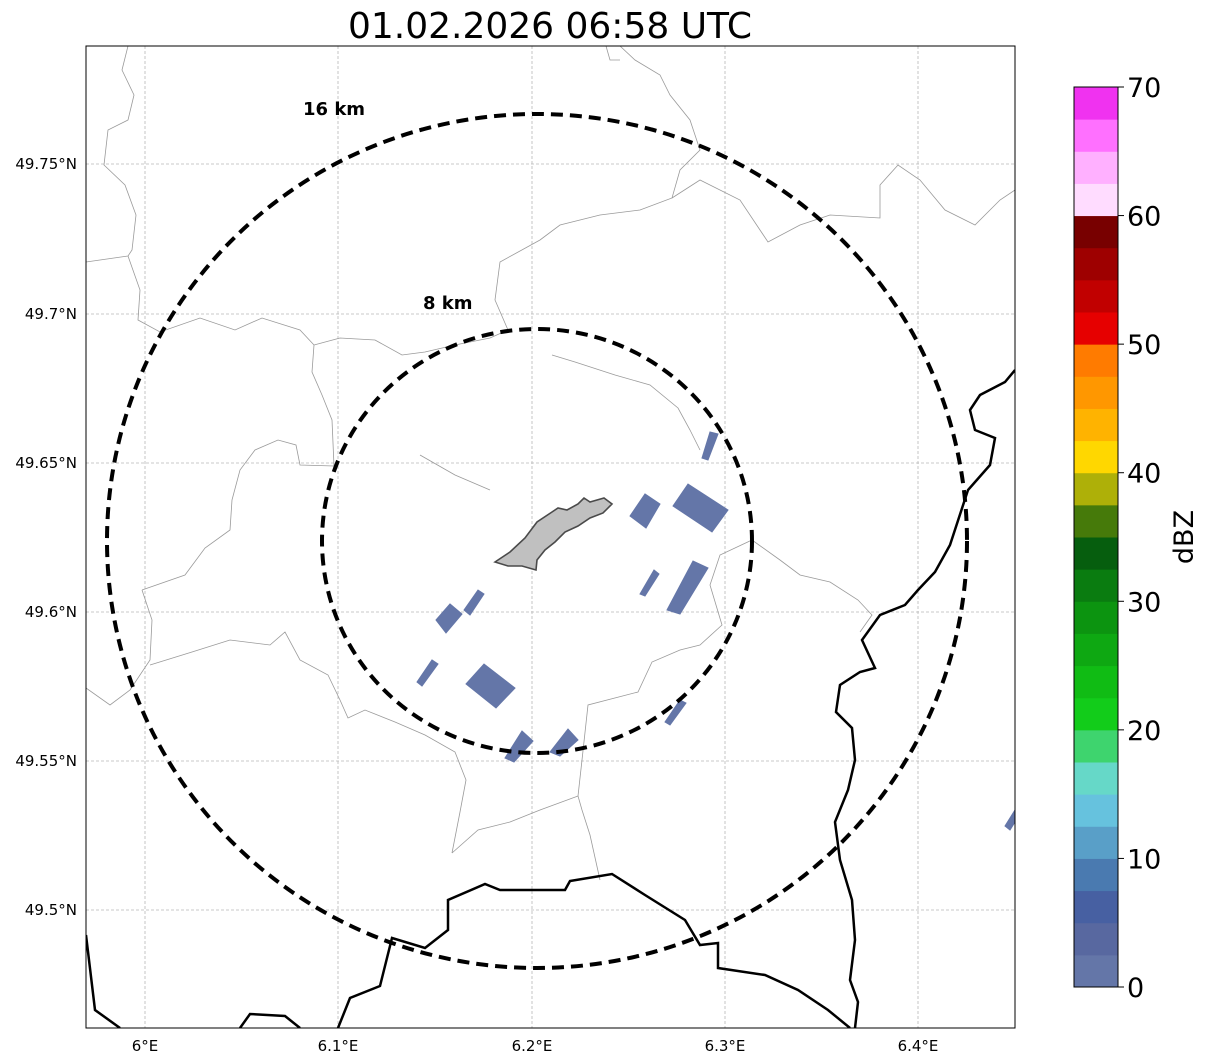 This screenshot has height=1064, width=1207. What do you see at coordinates (51, 612) in the screenshot?
I see `y-tick-label: 49.6°N` at bounding box center [51, 612].